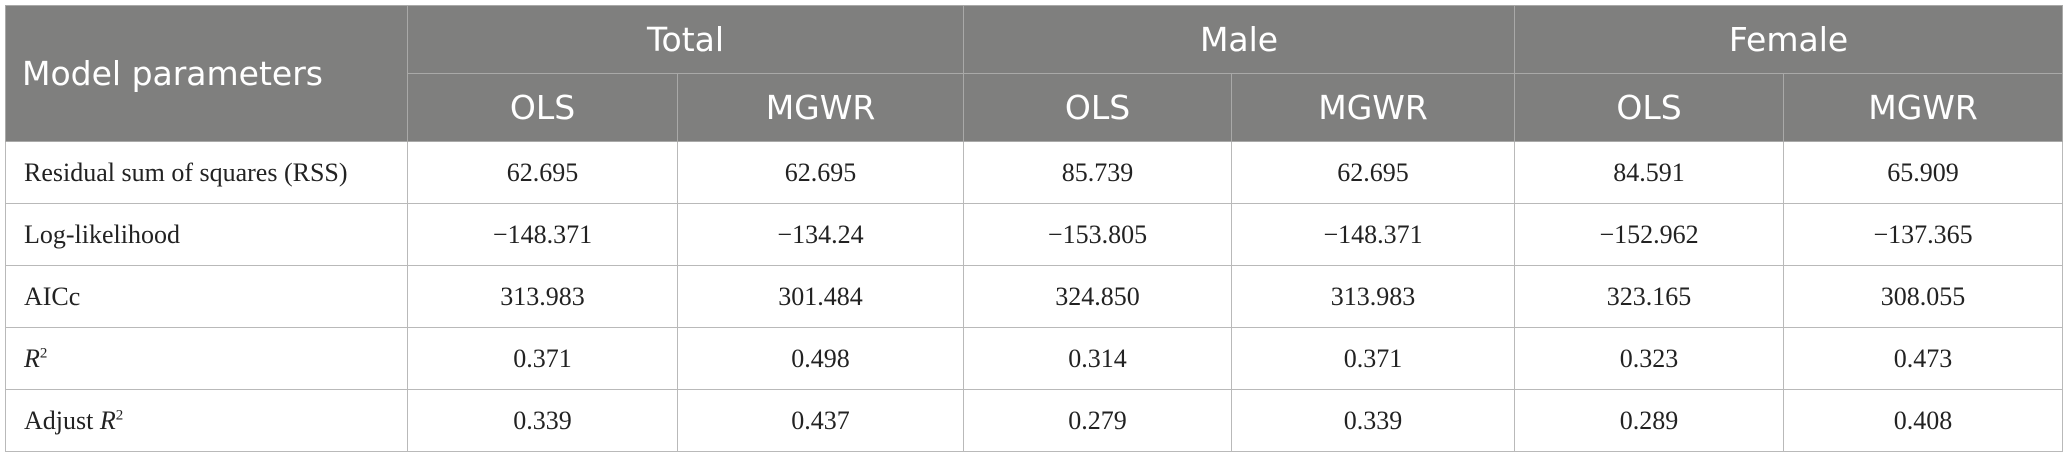 This screenshot has width=2067, height=467. I want to click on table-cell: 0.289, so click(1649, 420).